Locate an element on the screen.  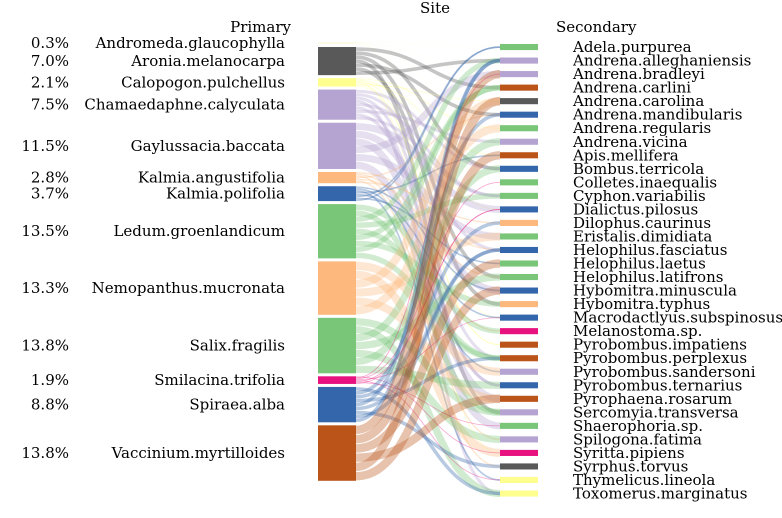
primary-bar-salix-fragilis is located at coordinates (337, 345).